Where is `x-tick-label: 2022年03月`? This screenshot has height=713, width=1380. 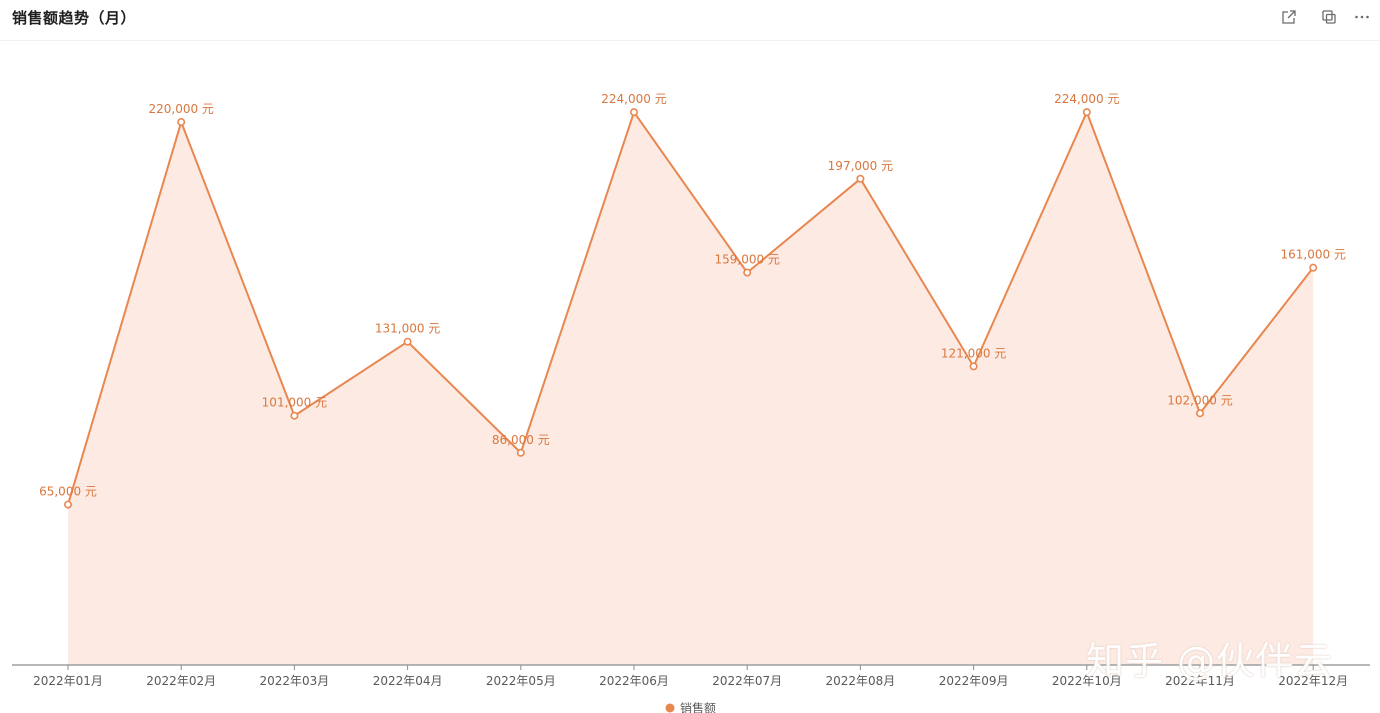
x-tick-label: 2022年03月 is located at coordinates (294, 681).